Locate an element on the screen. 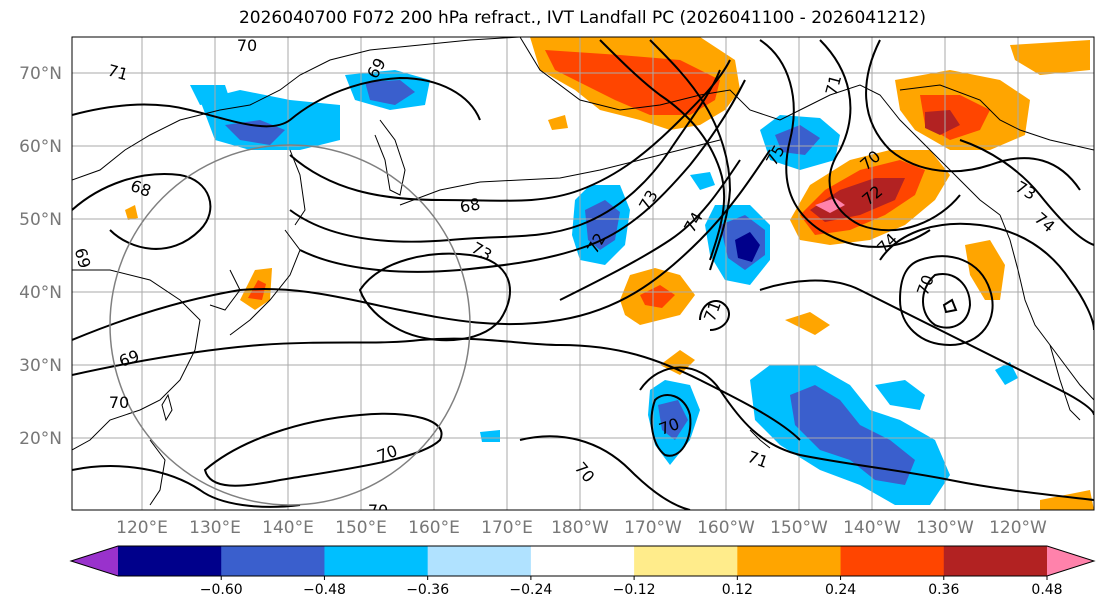 This screenshot has width=1105, height=604. shade-goa-pink is located at coordinates (830, 205).